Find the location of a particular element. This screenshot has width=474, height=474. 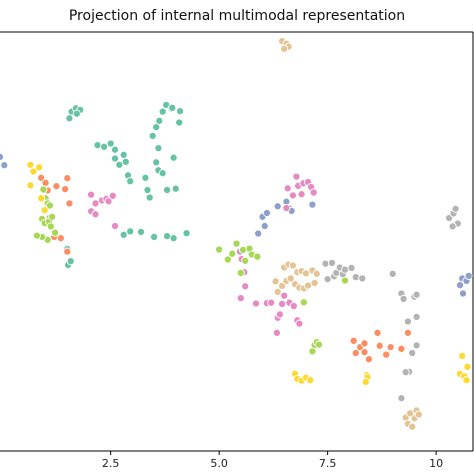

x-ticks: 2.5 5.0 7.5 10 is located at coordinates (272, 460).